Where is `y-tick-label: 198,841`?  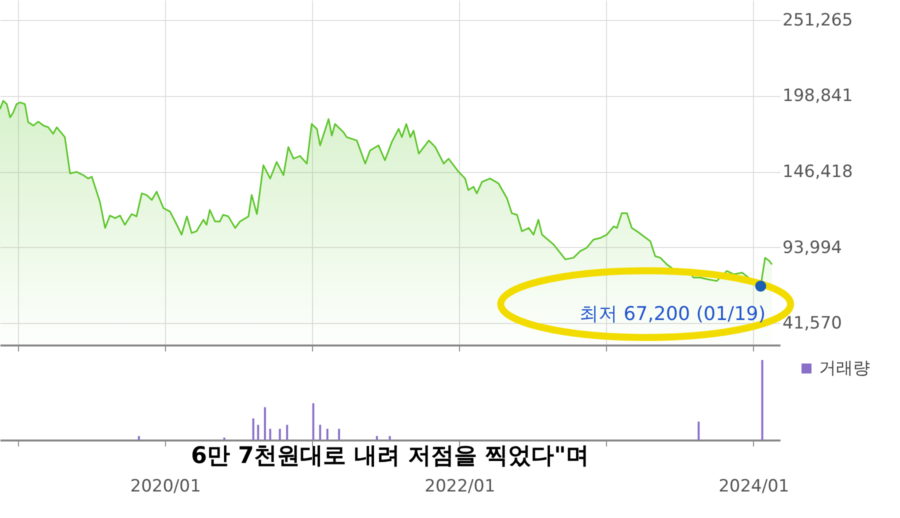 y-tick-label: 198,841 is located at coordinates (817, 96).